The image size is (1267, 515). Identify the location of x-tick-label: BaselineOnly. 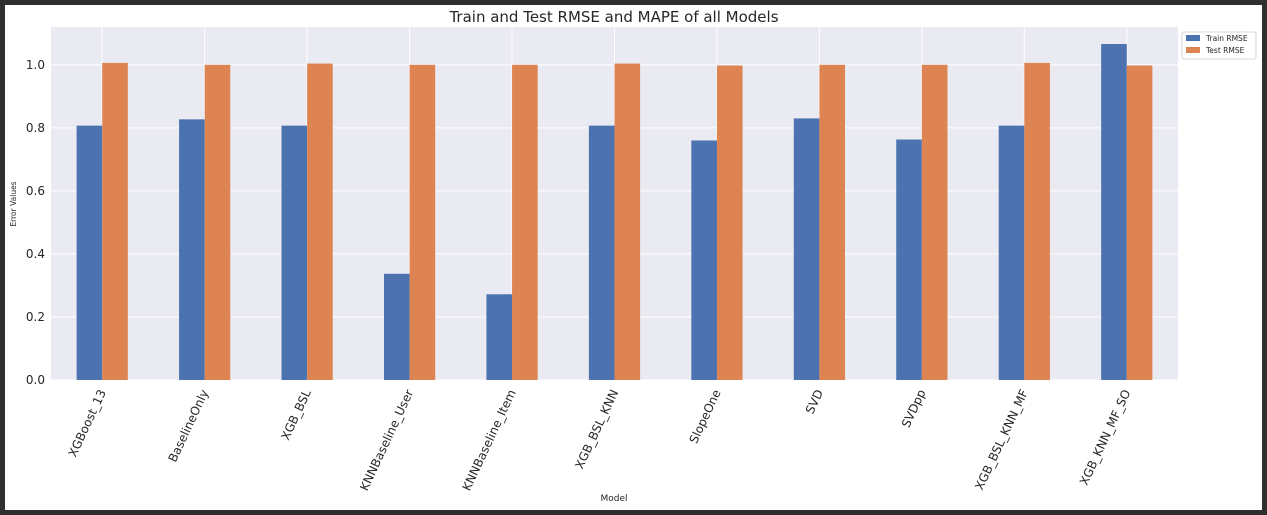
(189, 425).